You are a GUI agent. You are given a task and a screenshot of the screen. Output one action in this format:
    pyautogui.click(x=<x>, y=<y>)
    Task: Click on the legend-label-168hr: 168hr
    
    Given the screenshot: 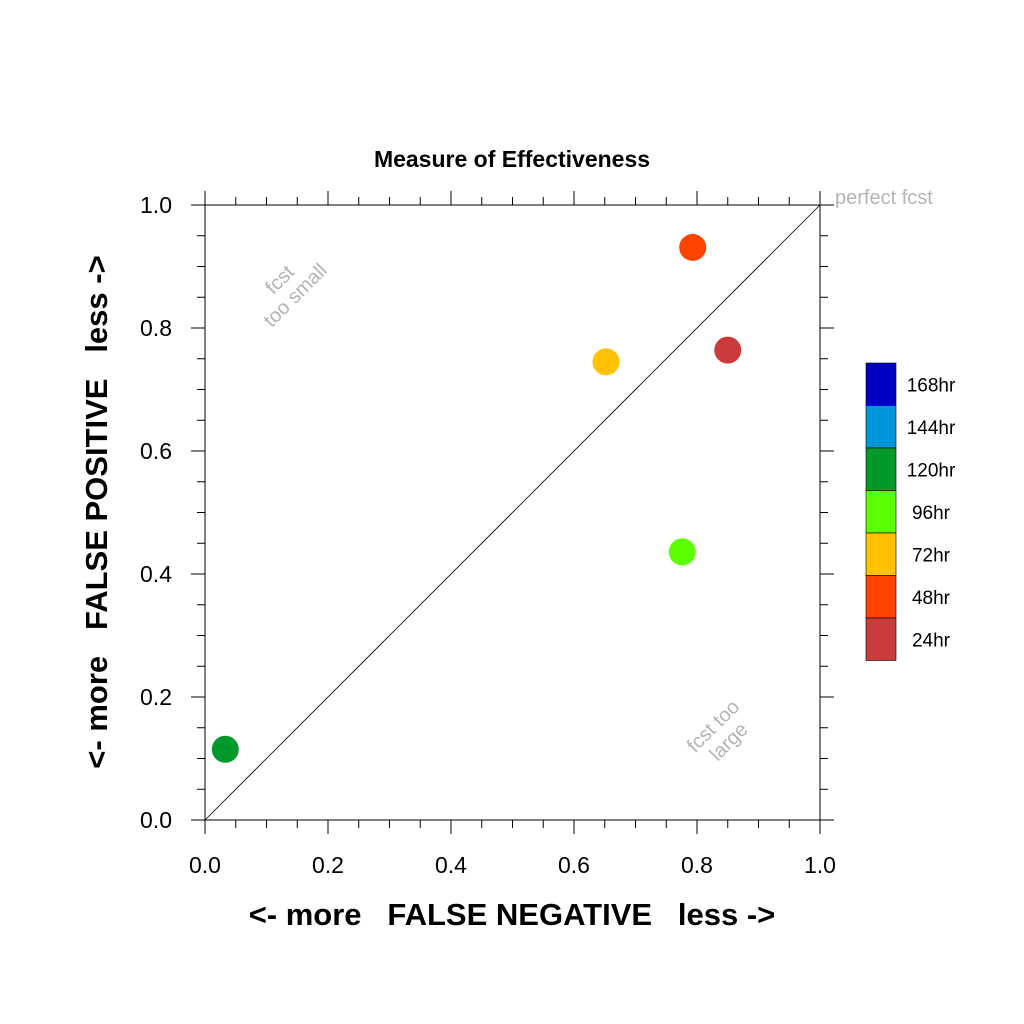 What is the action you would take?
    pyautogui.click(x=931, y=385)
    